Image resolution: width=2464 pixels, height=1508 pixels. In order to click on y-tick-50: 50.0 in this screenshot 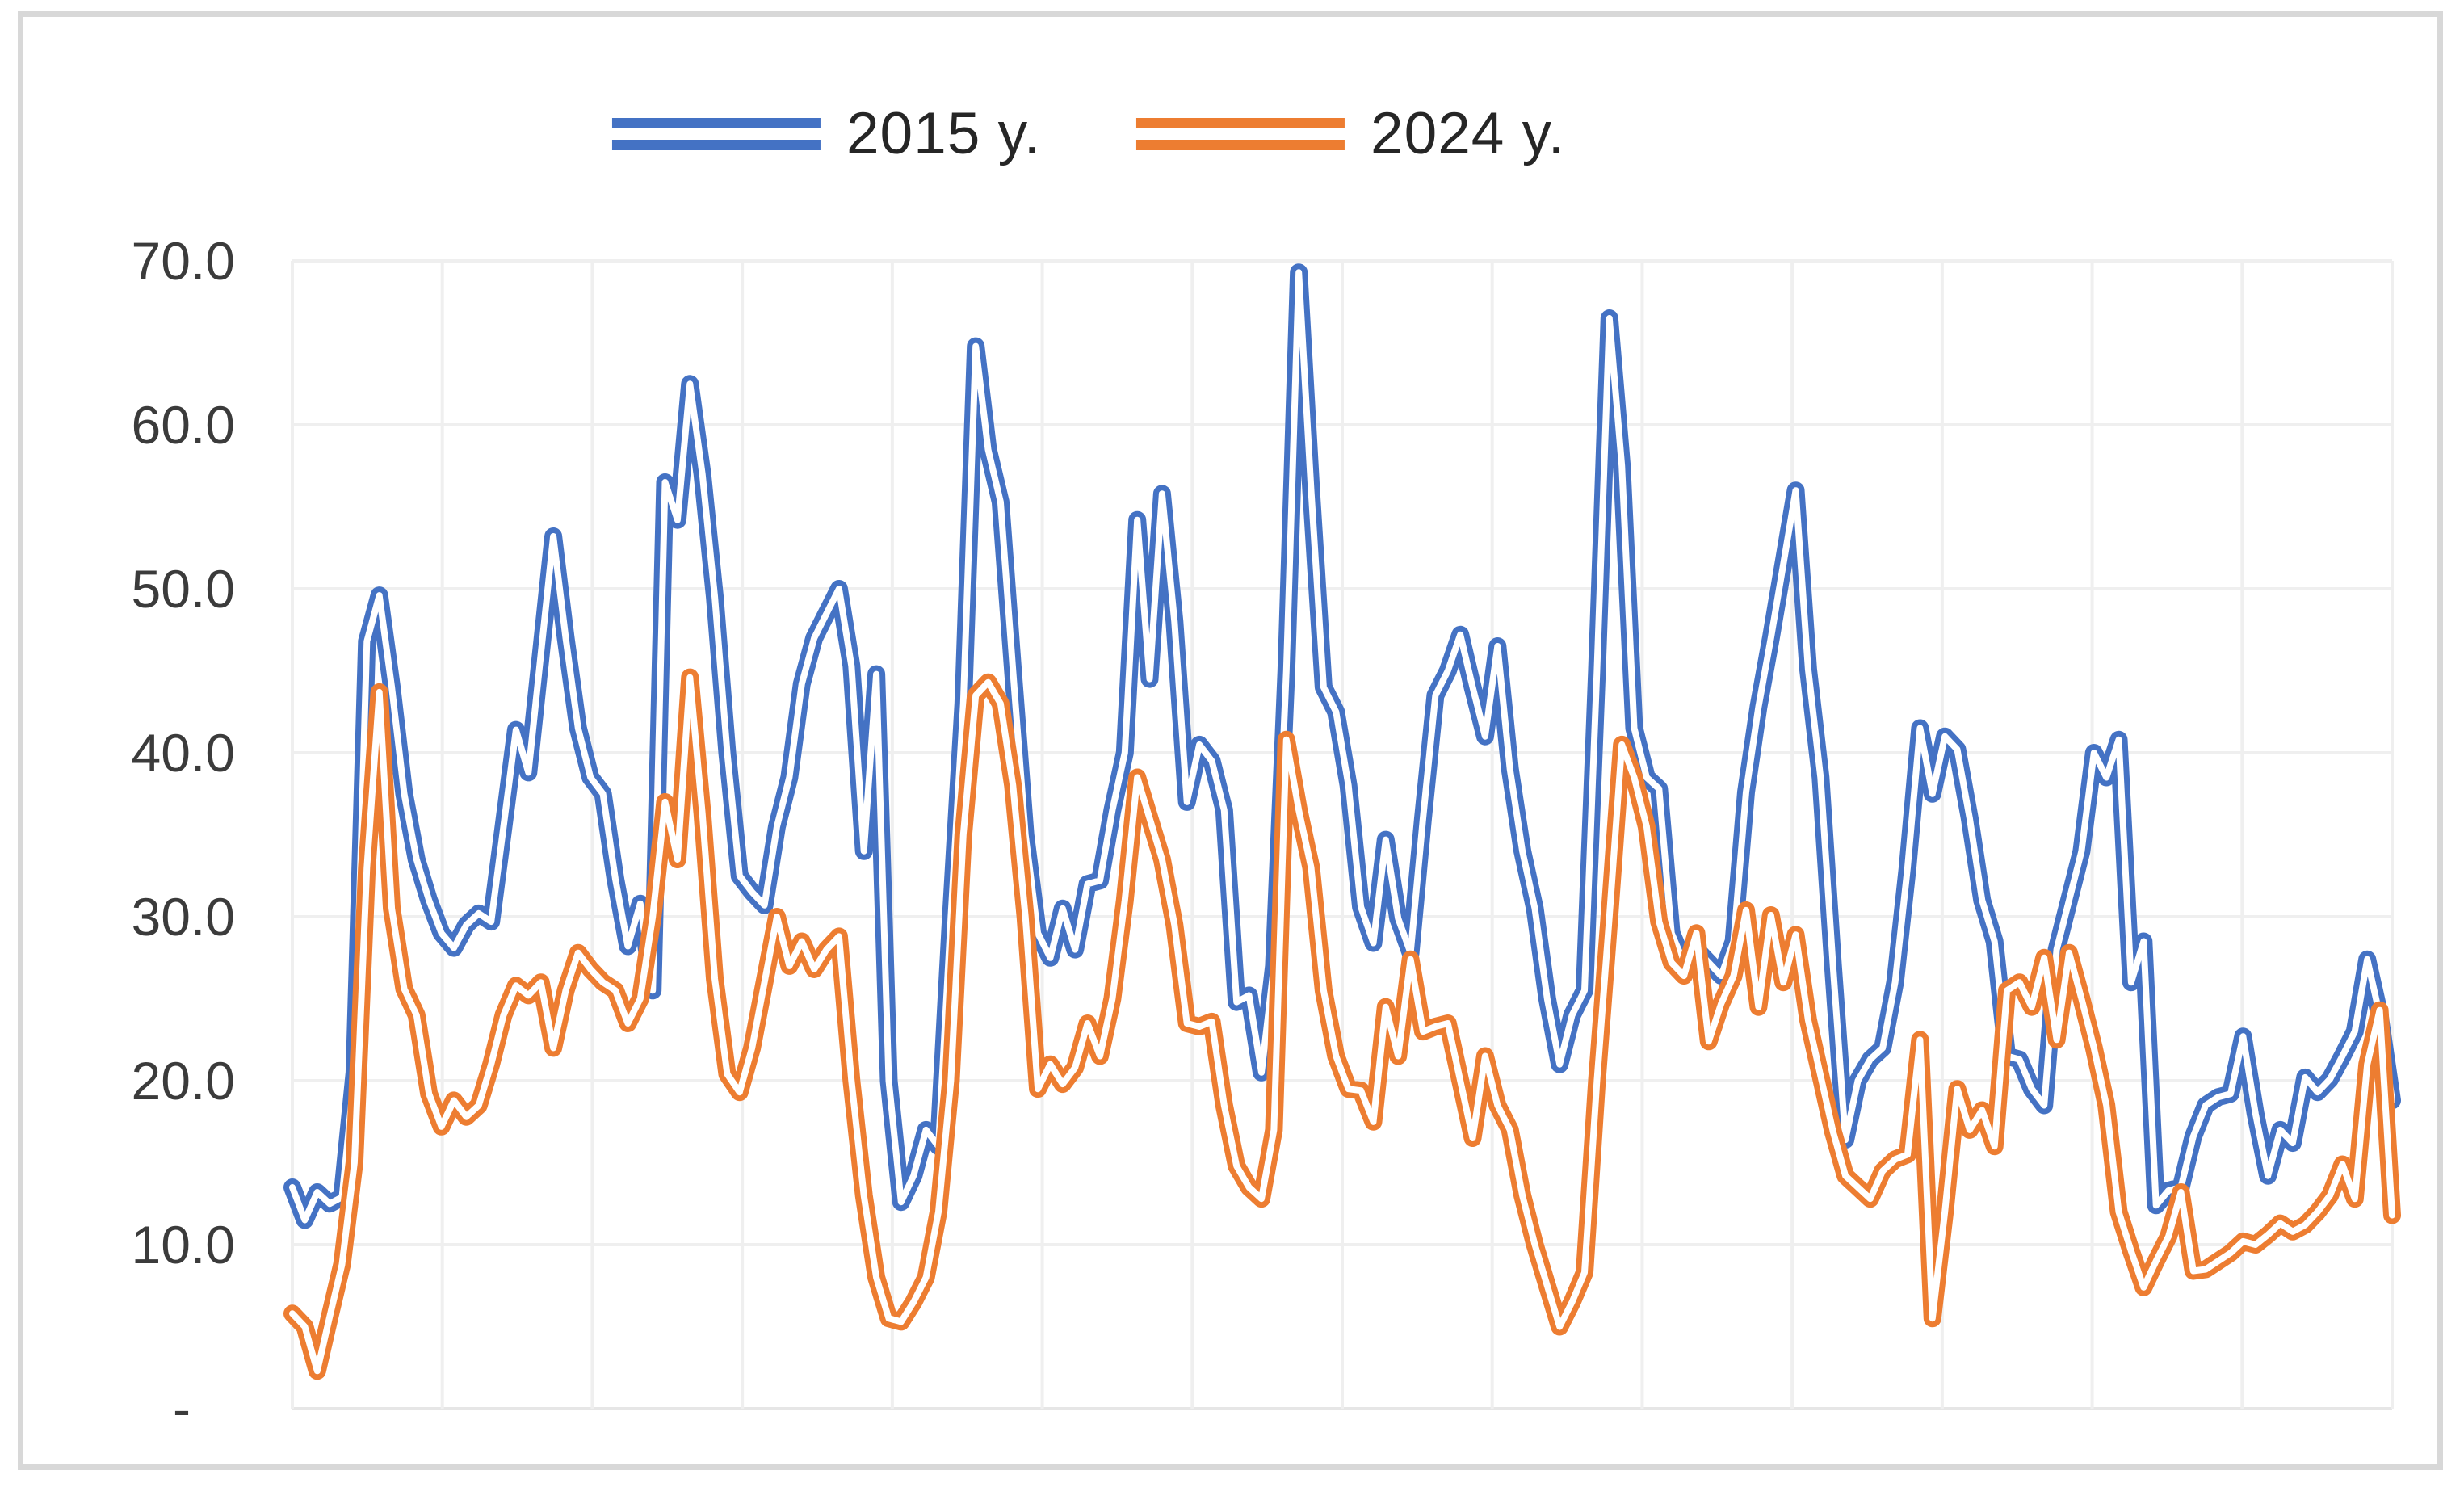, I will do `click(183, 589)`.